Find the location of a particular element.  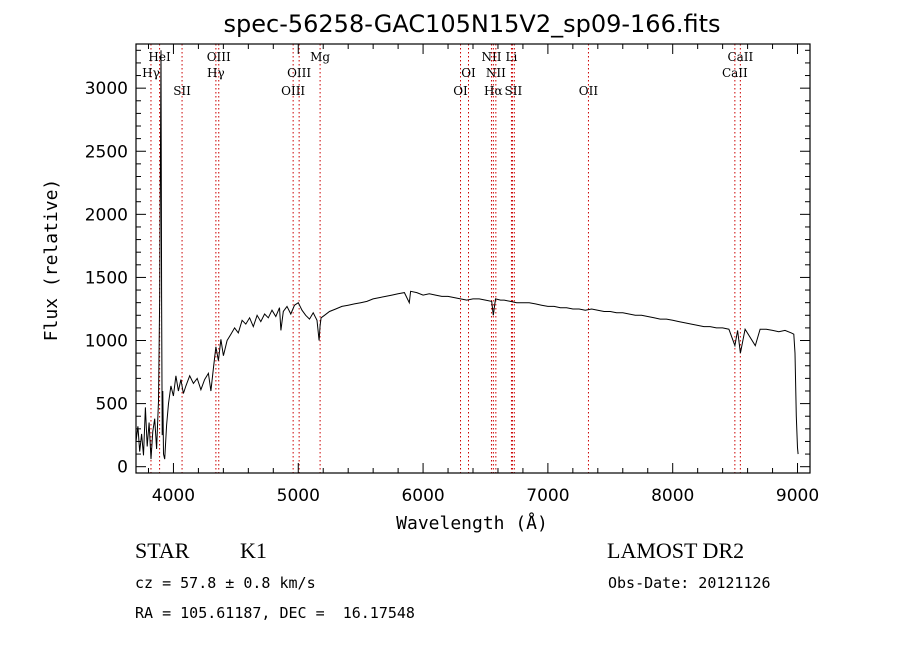

y-tick-label: 0 is located at coordinates (122, 468).